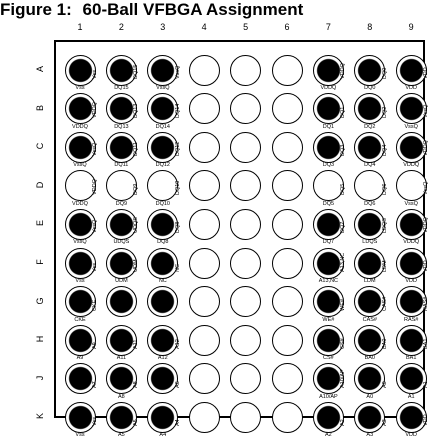 This screenshot has height=438, width=430. I want to click on ball-K1, so click(80, 417).